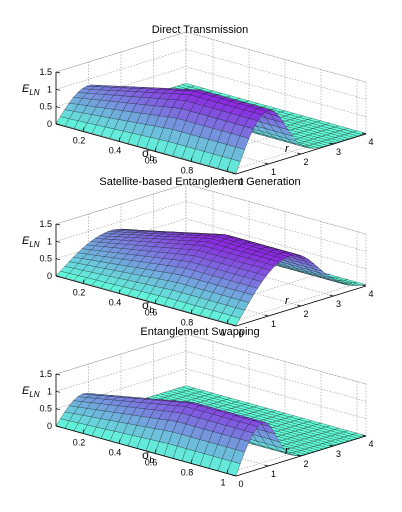 The image size is (402, 512). Describe the element at coordinates (200, 30) in the screenshot. I see `plot-title: Direct Transmission` at that location.